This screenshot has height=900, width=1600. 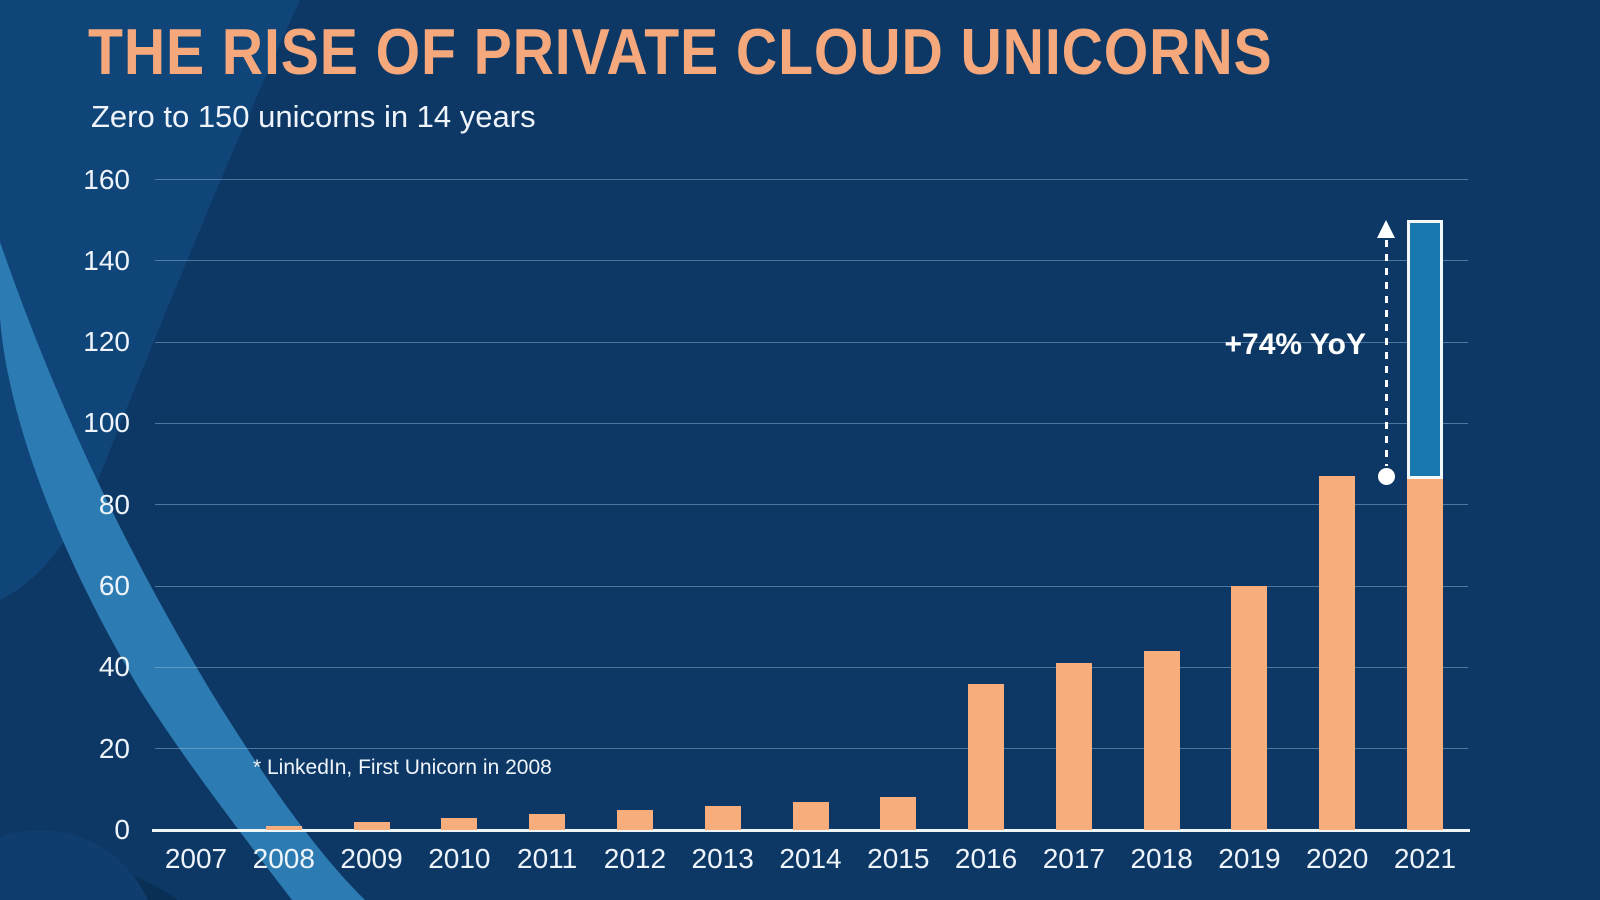 What do you see at coordinates (1337, 858) in the screenshot?
I see `x-tick-label-2020: 2020` at bounding box center [1337, 858].